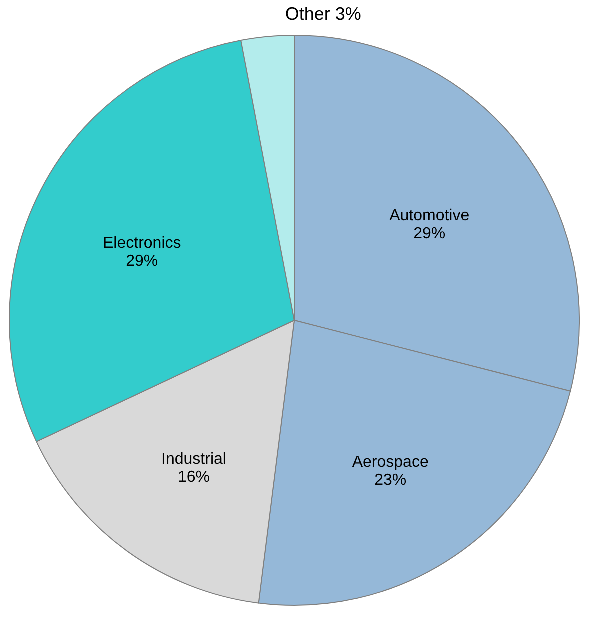 This screenshot has height=641, width=589. Describe the element at coordinates (390, 462) in the screenshot. I see `slice-label: Aerospace` at that location.